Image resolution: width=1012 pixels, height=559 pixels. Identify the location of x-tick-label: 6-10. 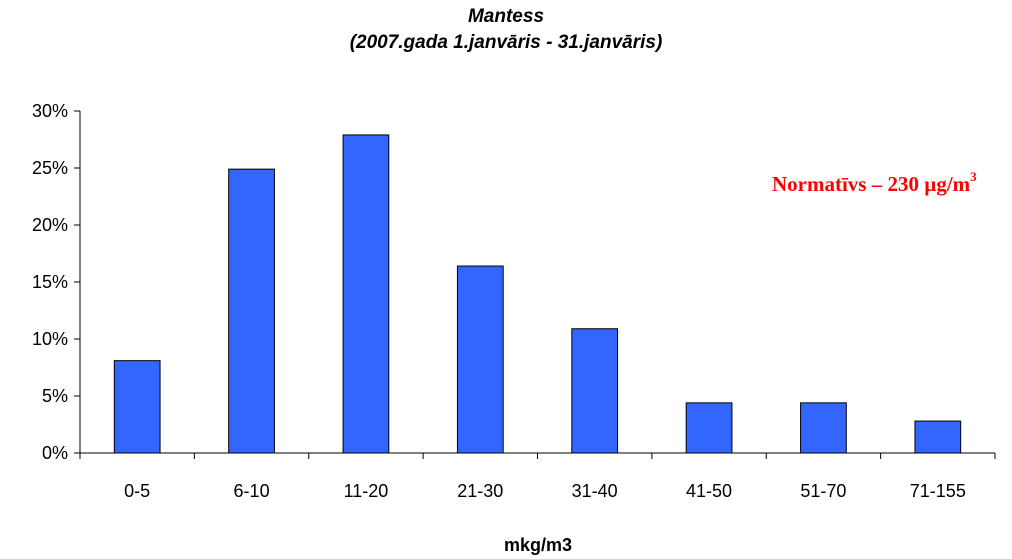
(252, 491).